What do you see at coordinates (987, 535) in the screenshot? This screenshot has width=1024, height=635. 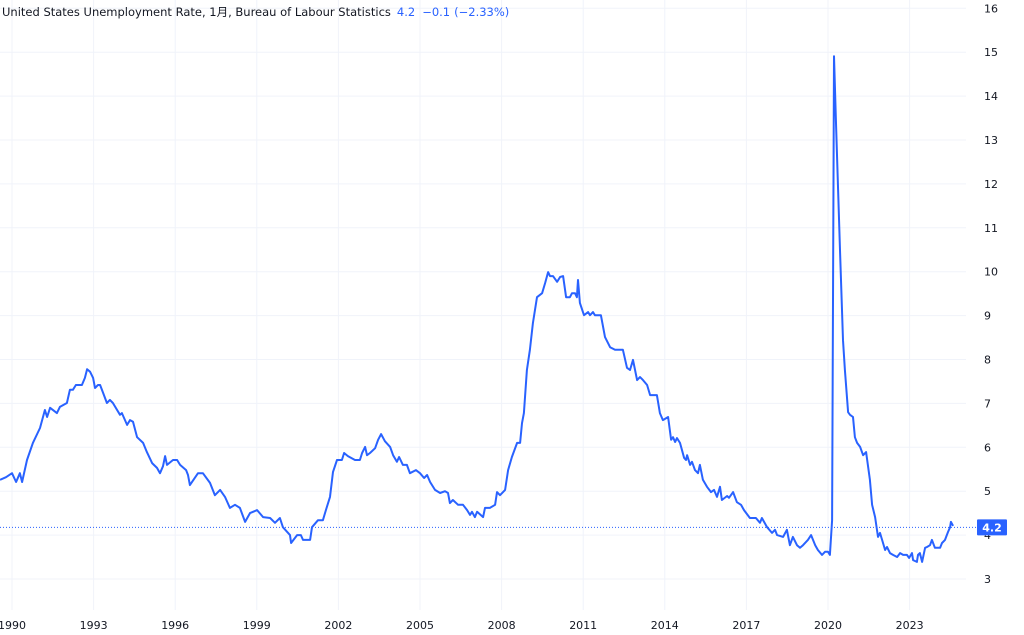 I see `y-tick-label: 4` at bounding box center [987, 535].